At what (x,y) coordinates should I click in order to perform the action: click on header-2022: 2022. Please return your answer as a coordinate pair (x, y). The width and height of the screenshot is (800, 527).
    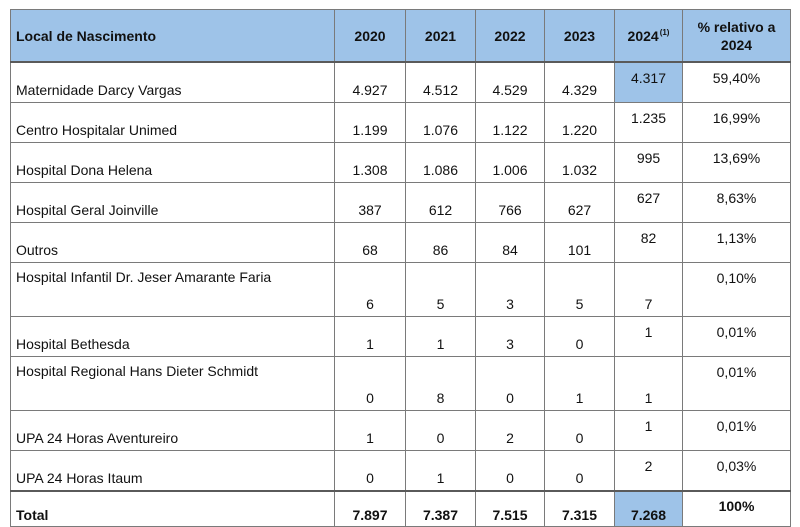
    Looking at the image, I should click on (510, 36).